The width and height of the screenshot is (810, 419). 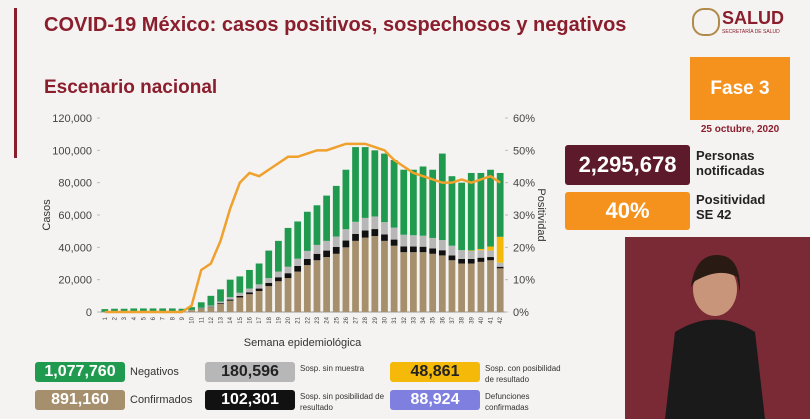 What do you see at coordinates (414, 319) in the screenshot?
I see `x-tick-label: 33` at bounding box center [414, 319].